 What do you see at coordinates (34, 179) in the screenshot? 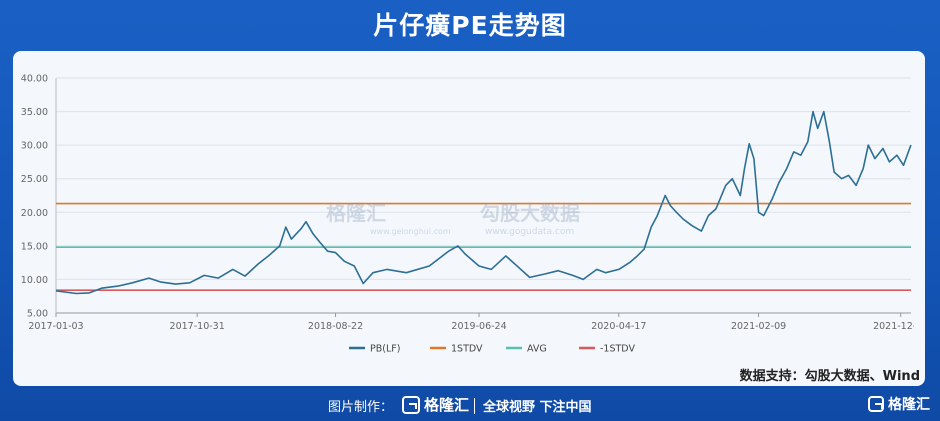
I see `y-tick-label: 25.00` at bounding box center [34, 179].